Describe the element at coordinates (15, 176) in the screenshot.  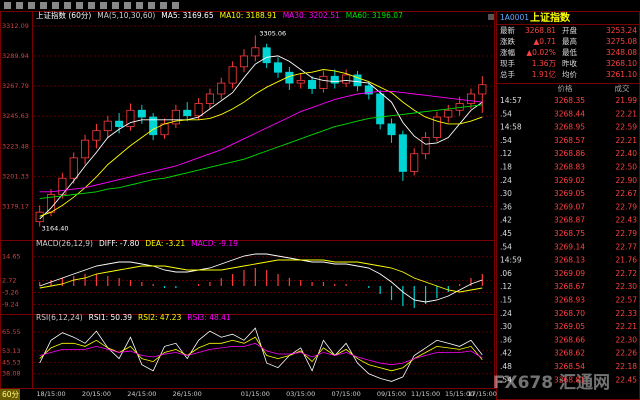
I see `y-tick-label: 3201.33` at that location.